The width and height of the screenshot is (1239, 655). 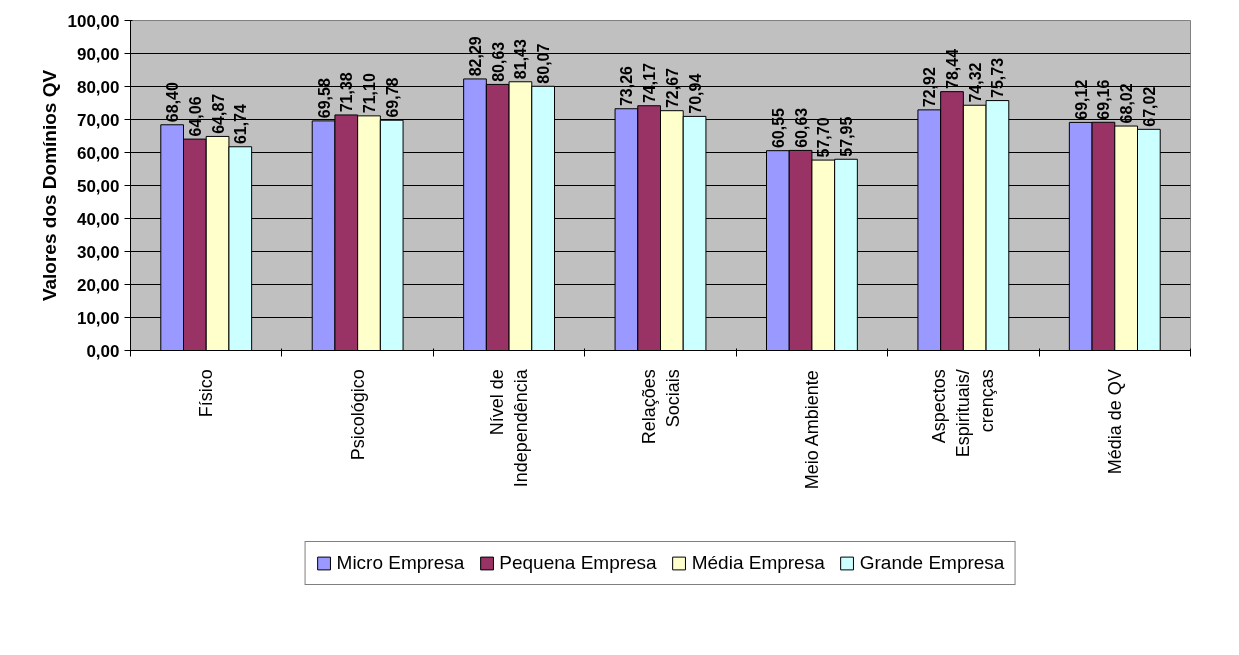 I want to click on y-tick-label: 70,00, so click(x=98, y=120).